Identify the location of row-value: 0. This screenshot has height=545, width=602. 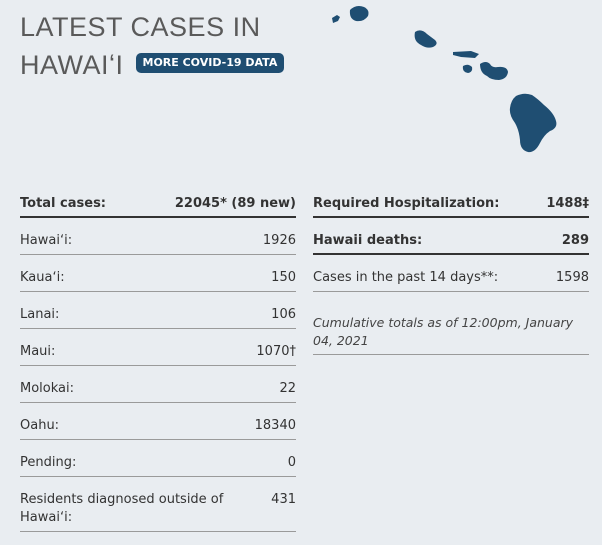
(291, 462).